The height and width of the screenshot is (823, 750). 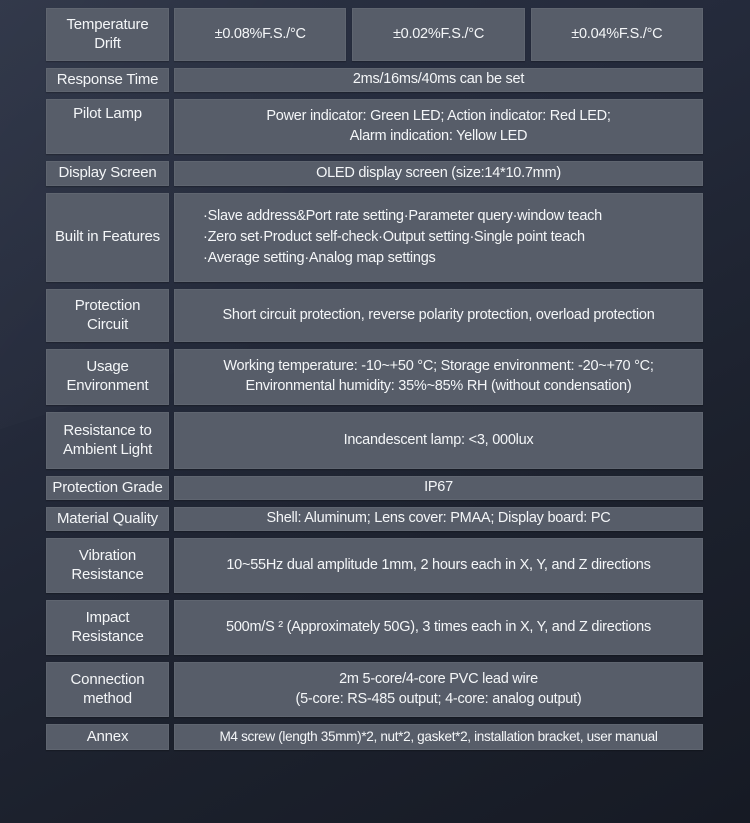 I want to click on spec-label-connection-method: Connection method, so click(x=107, y=689).